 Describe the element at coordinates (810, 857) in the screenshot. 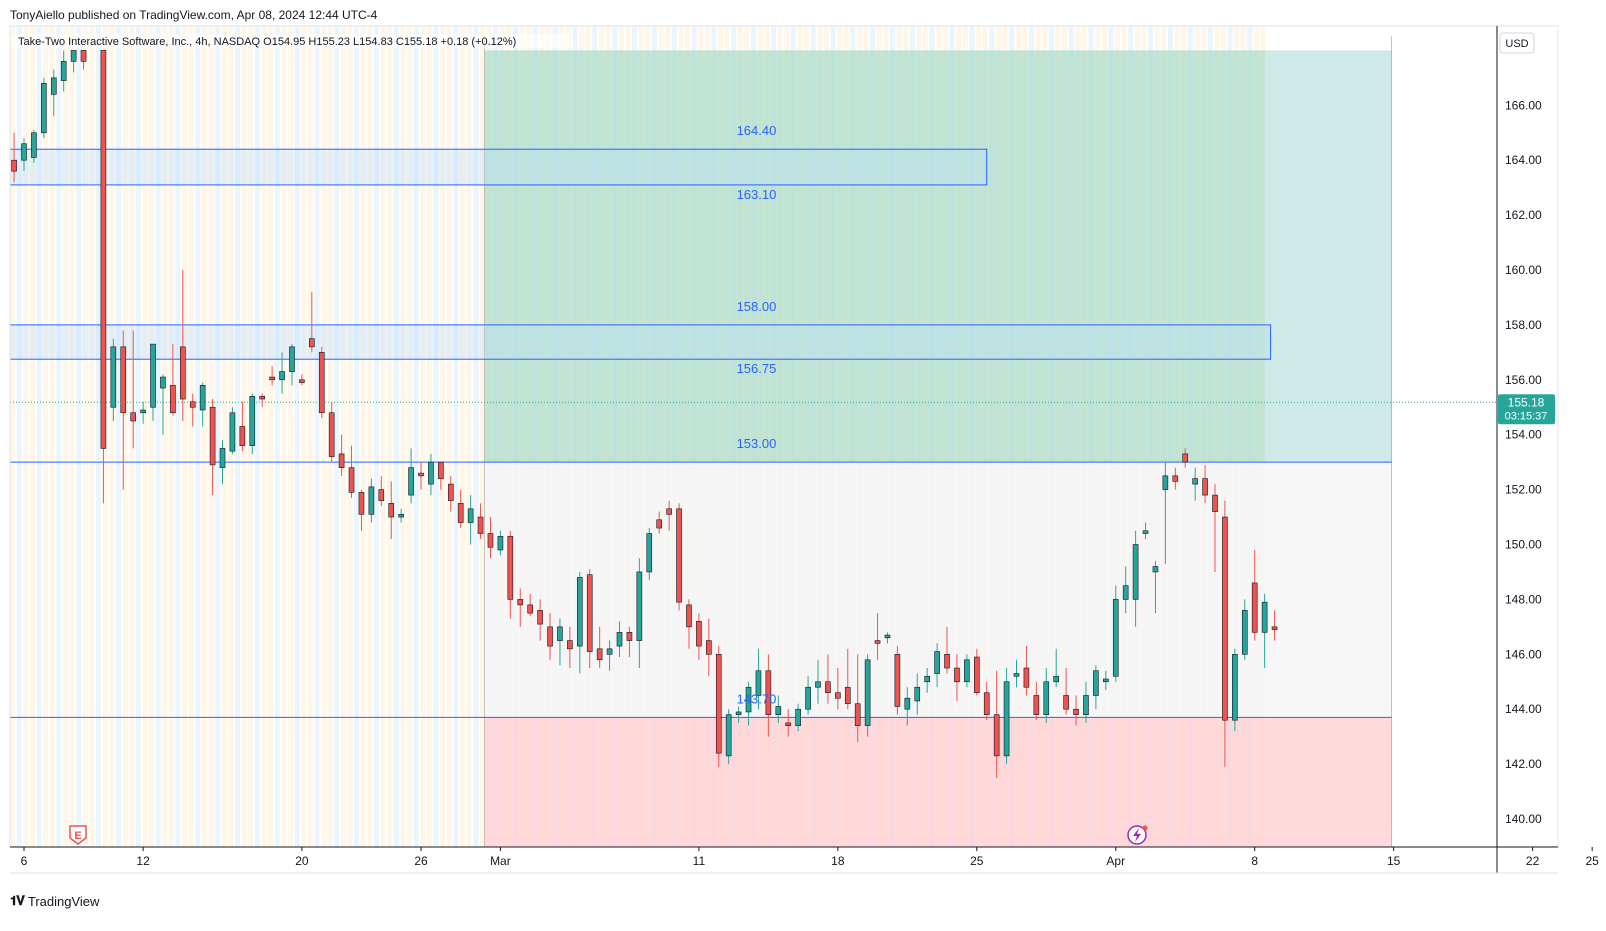

I see `time-axis: 6 12 20 26 Mar 11 18 25 Apr 8 15 22 25` at that location.